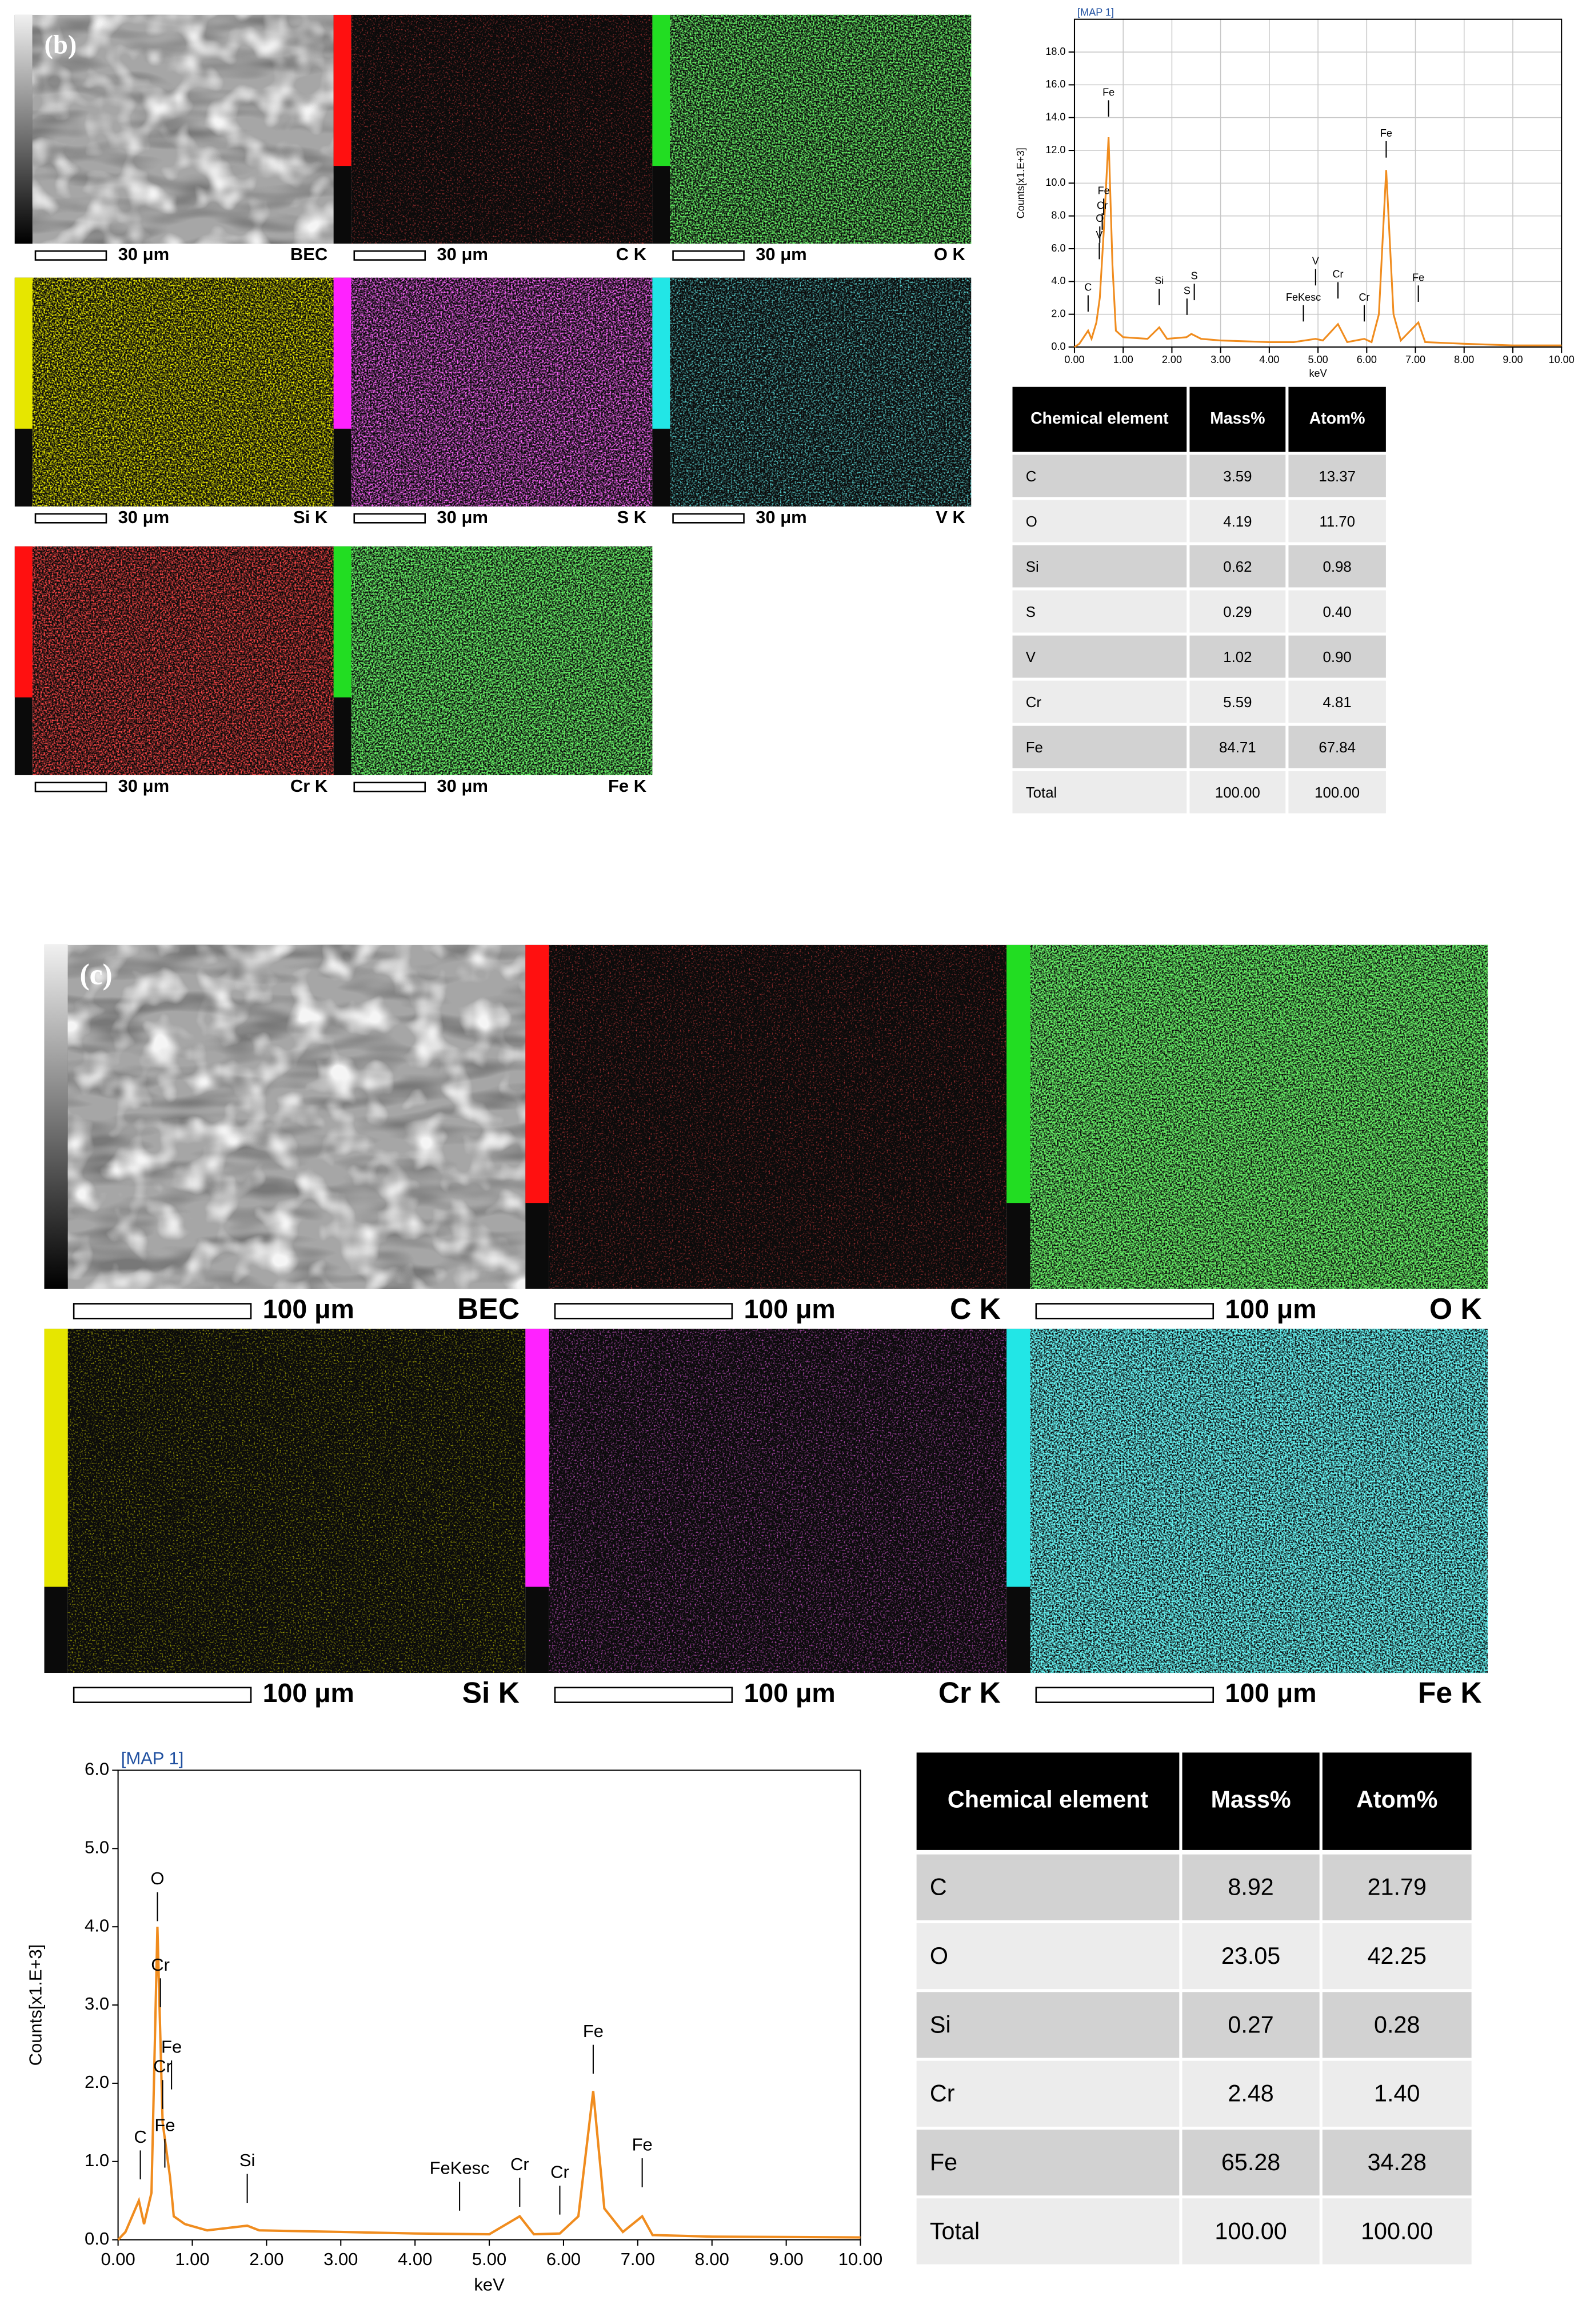  What do you see at coordinates (1074, 360) in the screenshot?
I see `x-tick-label: 0.00` at bounding box center [1074, 360].